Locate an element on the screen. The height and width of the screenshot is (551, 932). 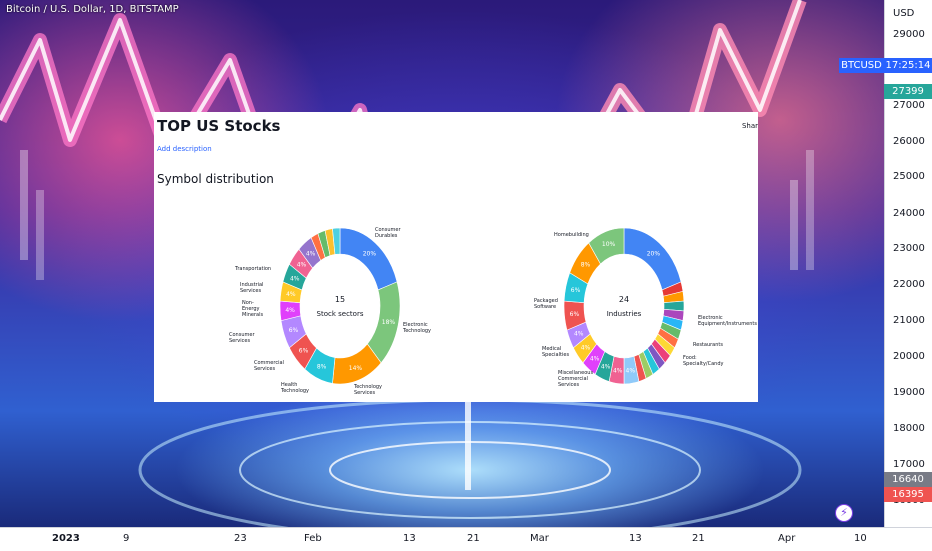
sectors-slice-label: 14% is located at coordinates (356, 368).